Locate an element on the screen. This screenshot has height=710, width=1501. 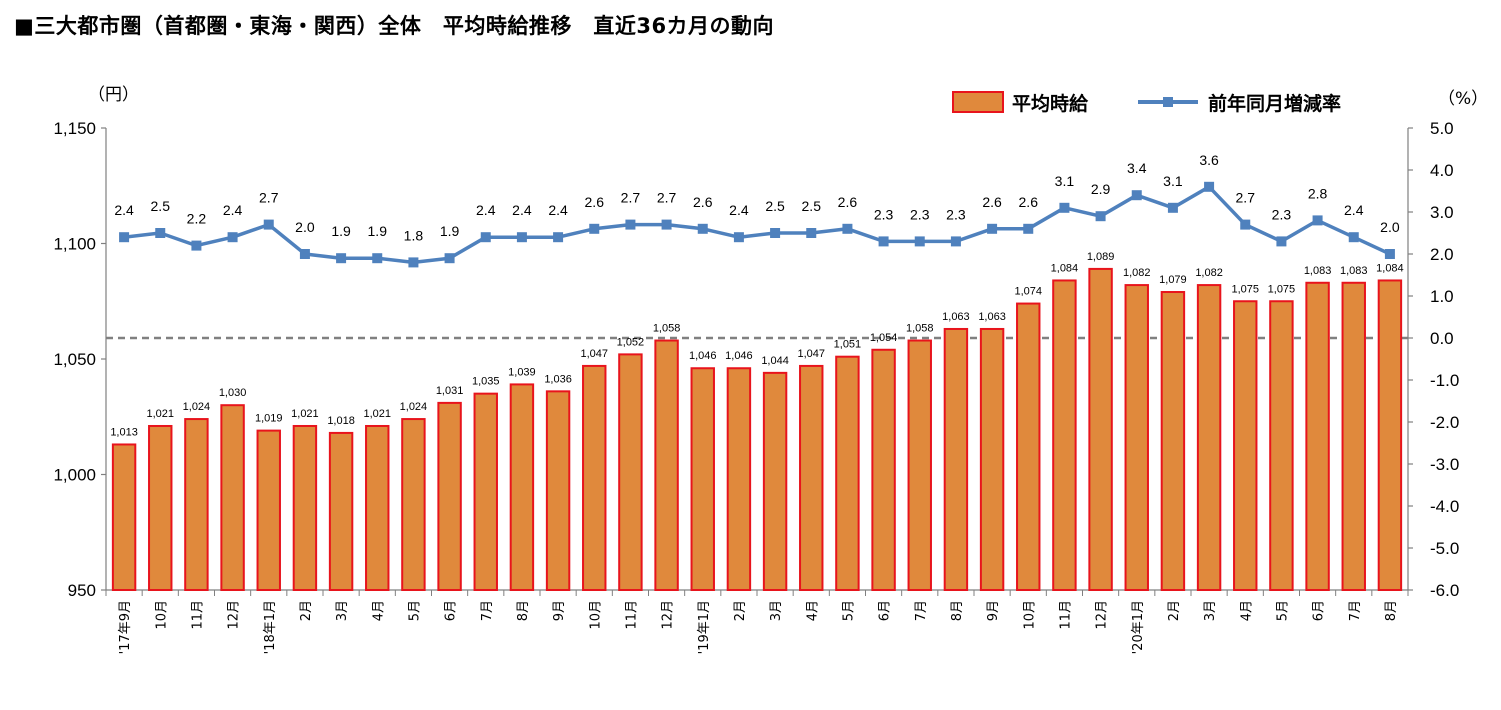
legend-line-marker is located at coordinates (1168, 102).